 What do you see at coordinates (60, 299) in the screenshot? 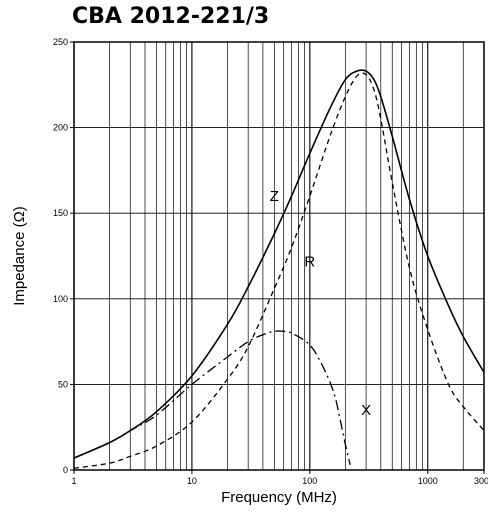
I see `y-tick-label: 100` at bounding box center [60, 299].